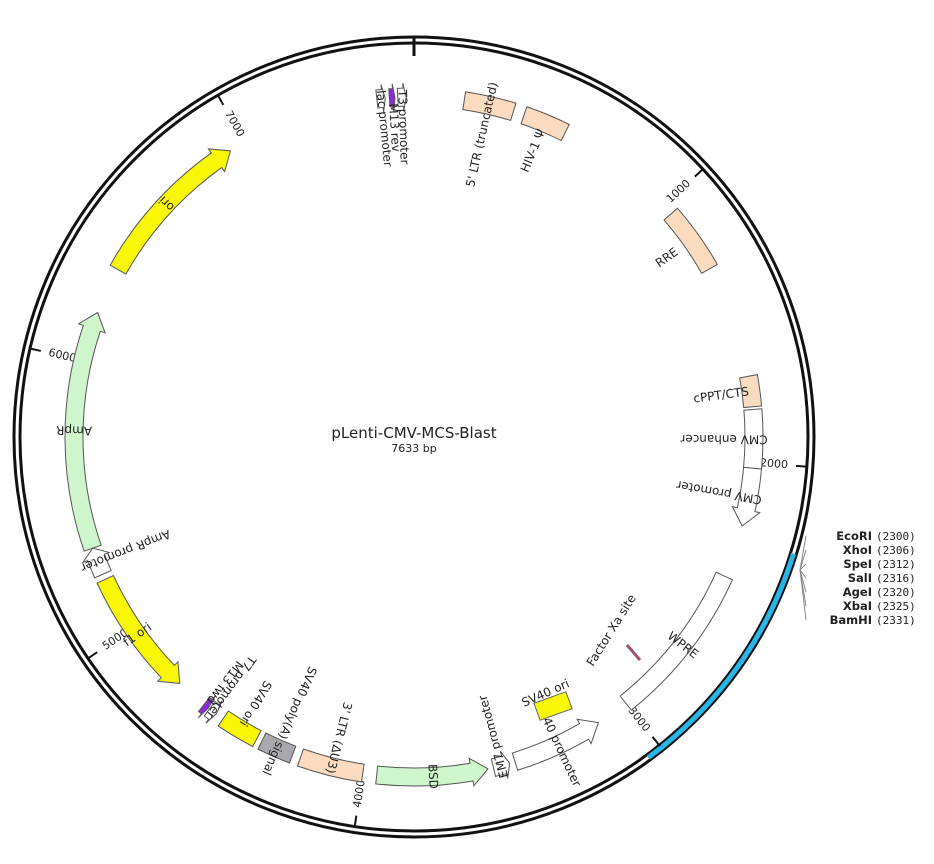 Image resolution: width=934 pixels, height=864 pixels. I want to click on feature-ori, so click(170, 211).